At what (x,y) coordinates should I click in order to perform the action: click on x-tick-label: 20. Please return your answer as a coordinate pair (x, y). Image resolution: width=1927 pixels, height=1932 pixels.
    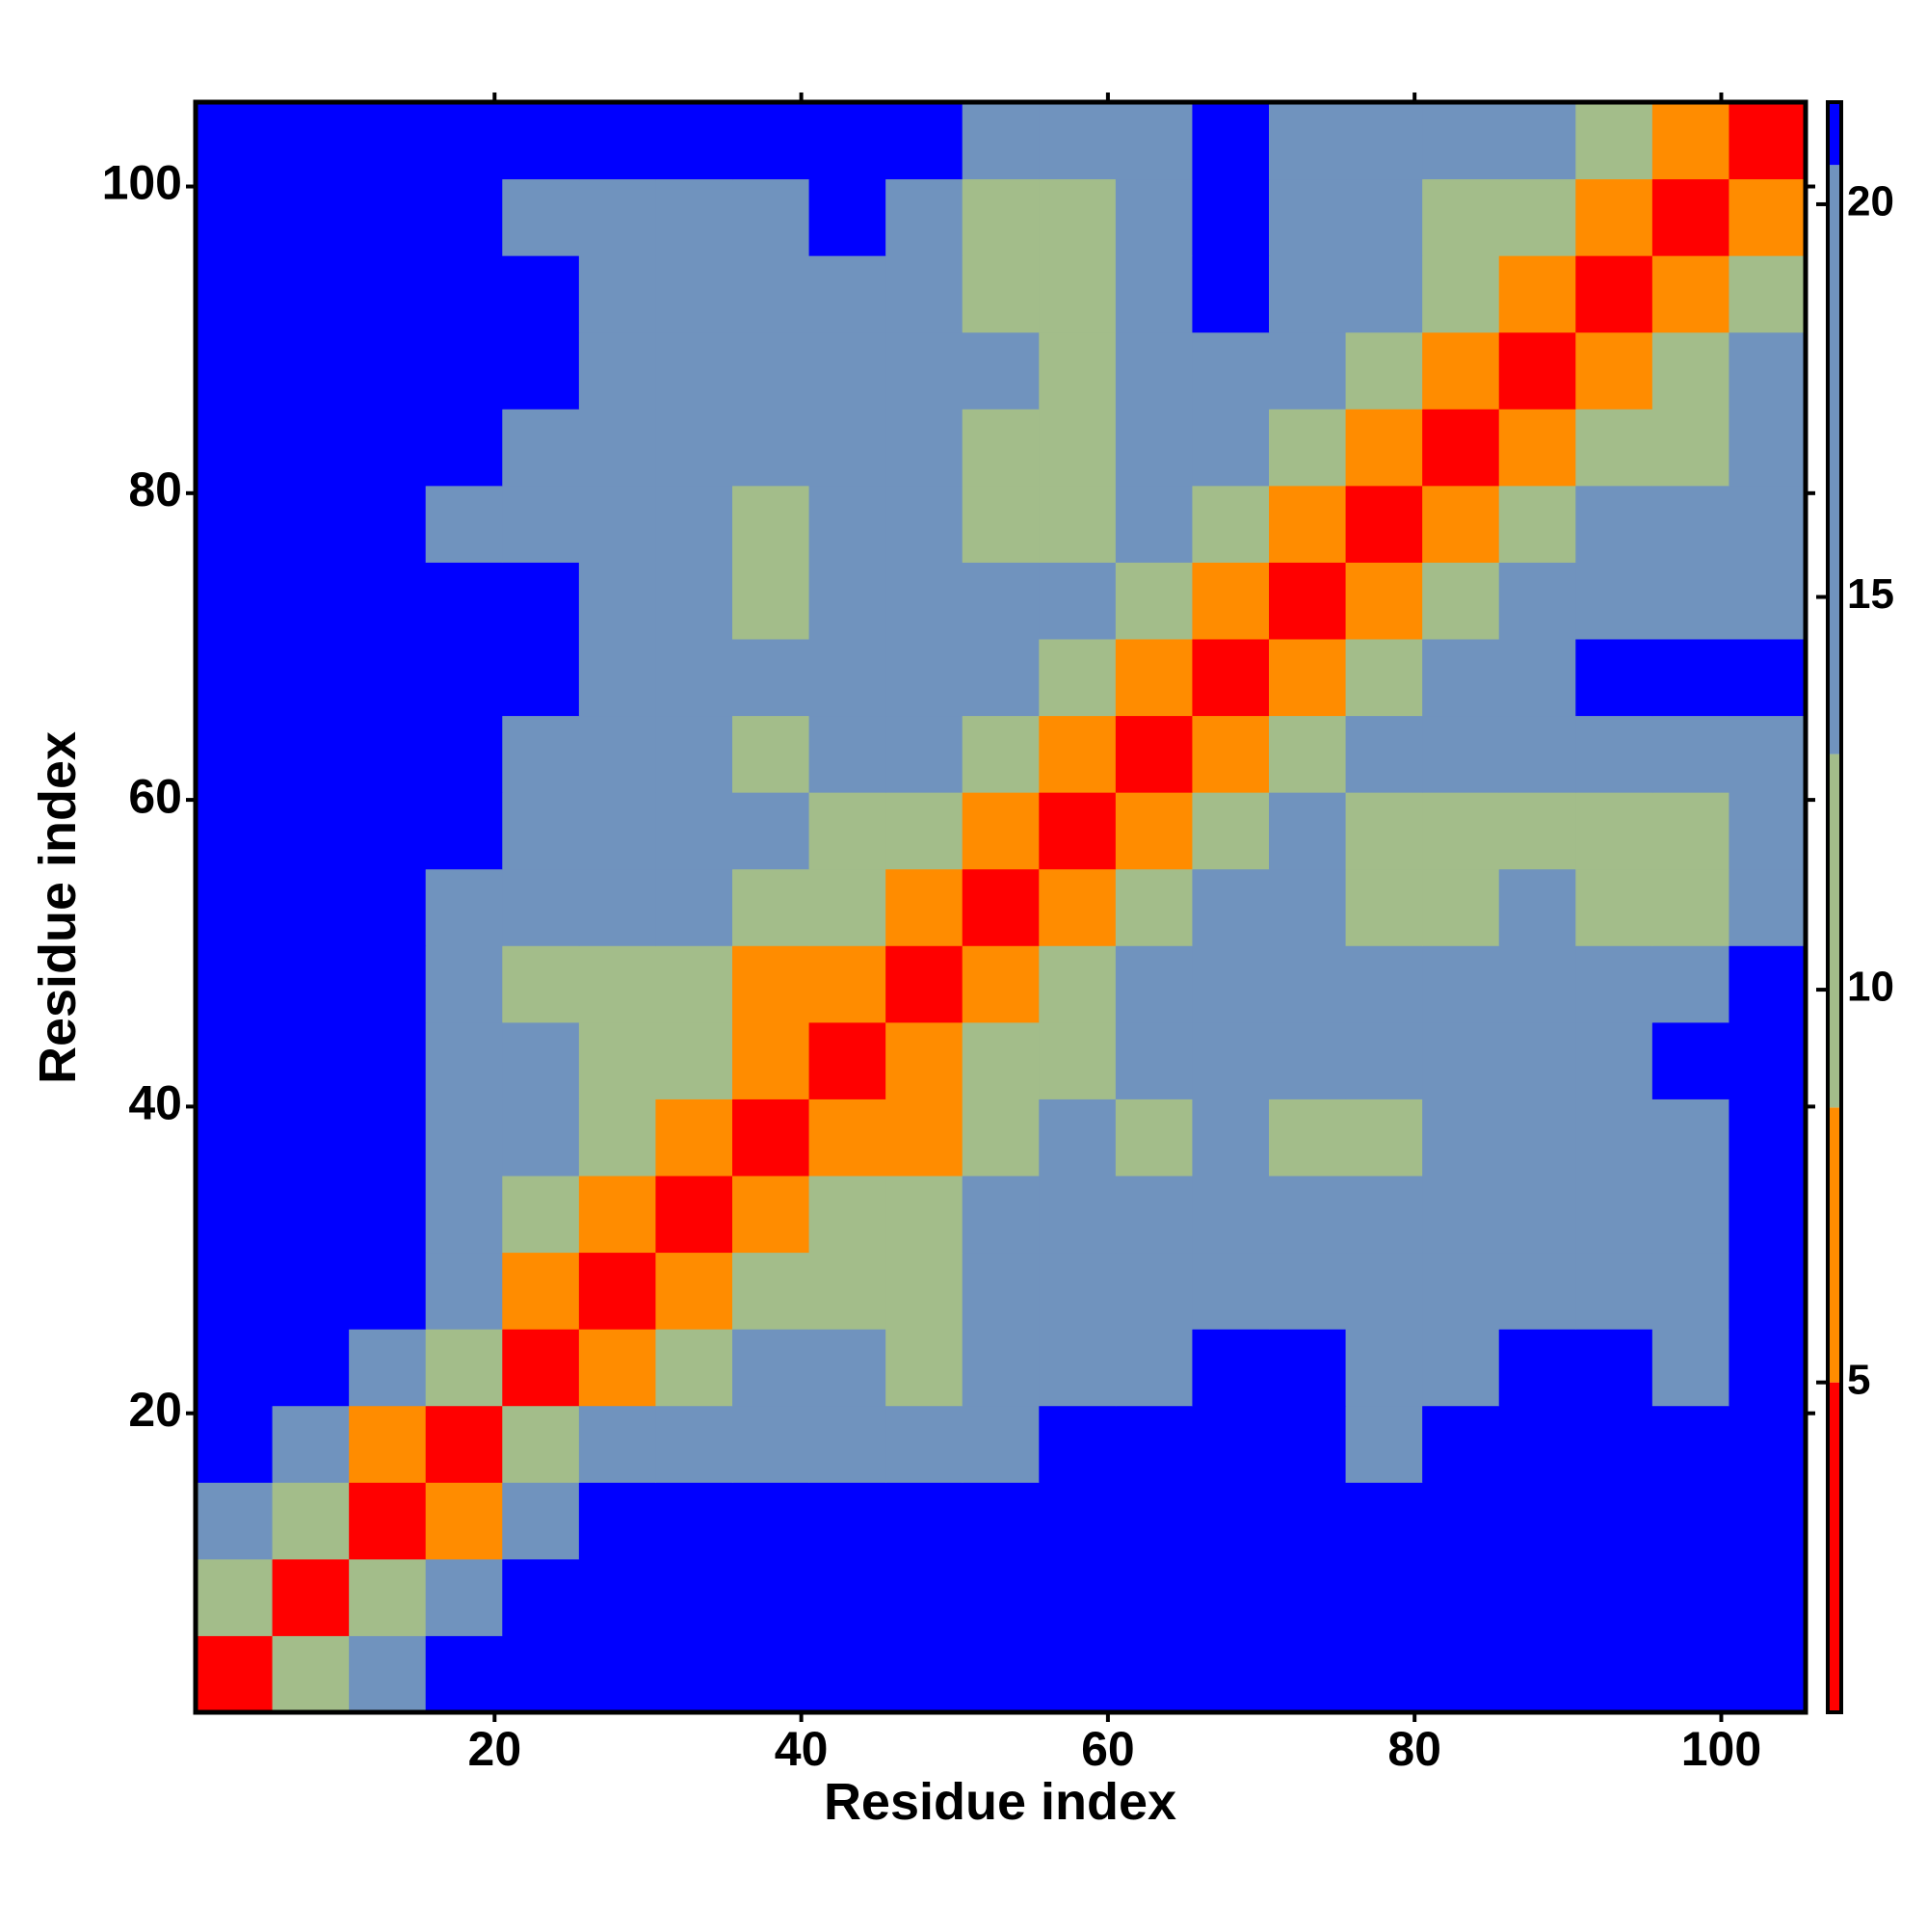
    Looking at the image, I should click on (495, 1749).